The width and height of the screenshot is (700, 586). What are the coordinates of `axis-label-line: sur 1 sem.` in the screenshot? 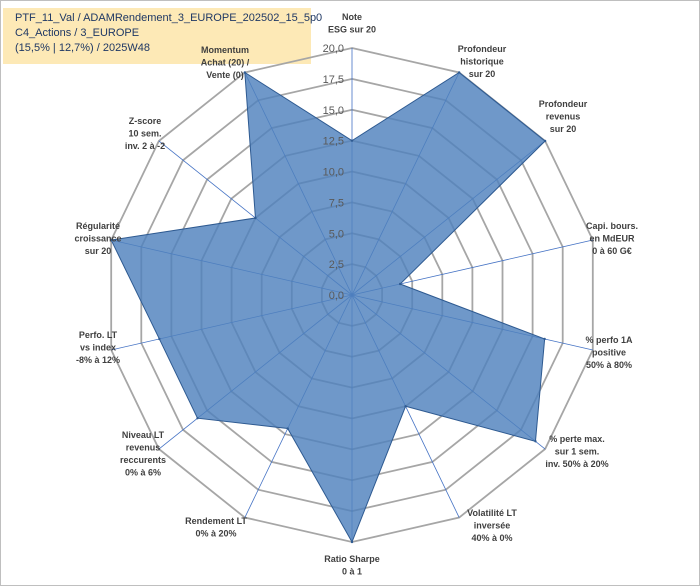 It's located at (577, 452).